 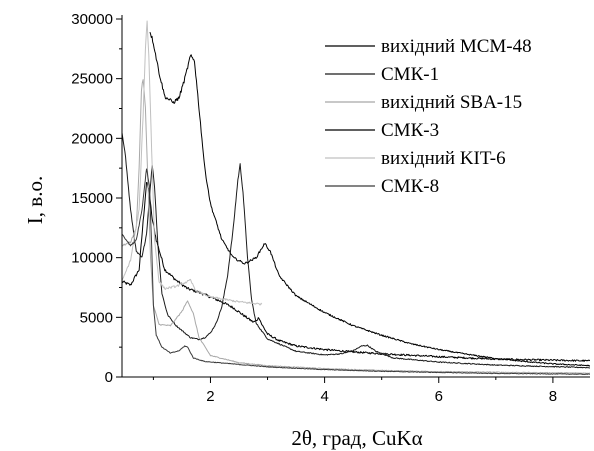 What do you see at coordinates (456, 46) in the screenshot?
I see `legend-label: вихідний MCM-48` at bounding box center [456, 46].